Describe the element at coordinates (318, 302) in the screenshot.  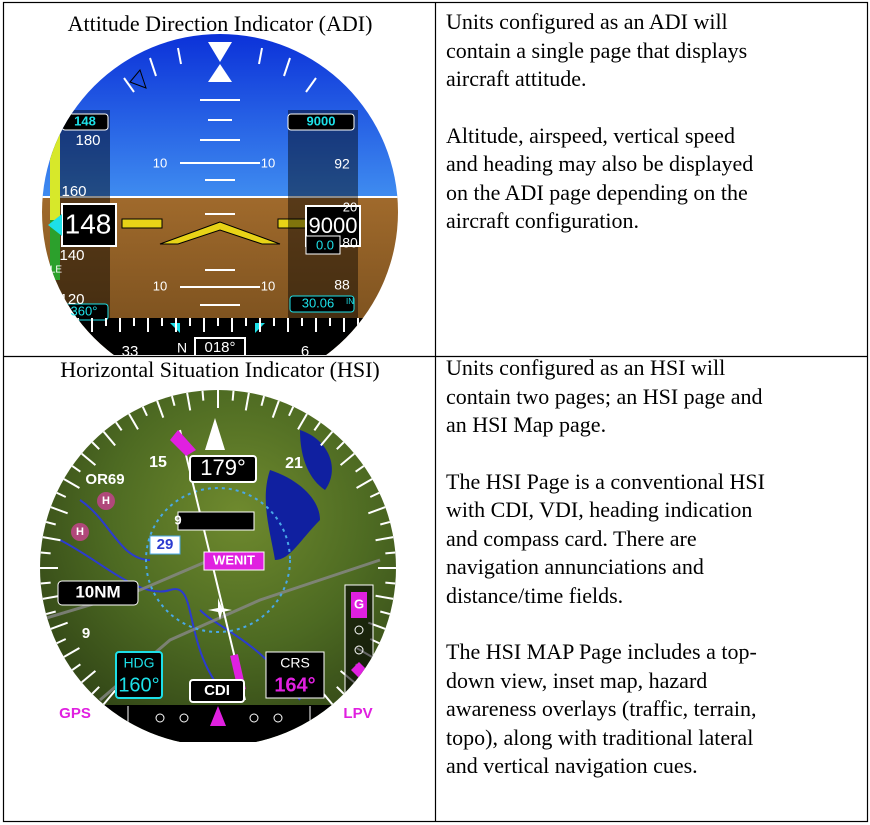
I see `instrument-label: 30.06` at that location.